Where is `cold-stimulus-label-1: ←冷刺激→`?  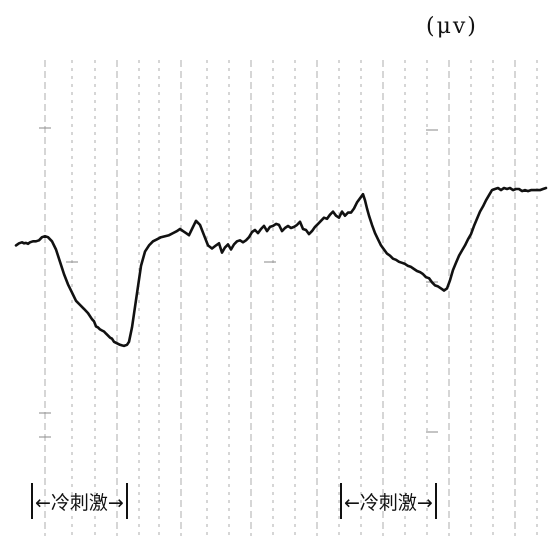 cold-stimulus-label-1: ←冷刺激→ is located at coordinates (79, 502).